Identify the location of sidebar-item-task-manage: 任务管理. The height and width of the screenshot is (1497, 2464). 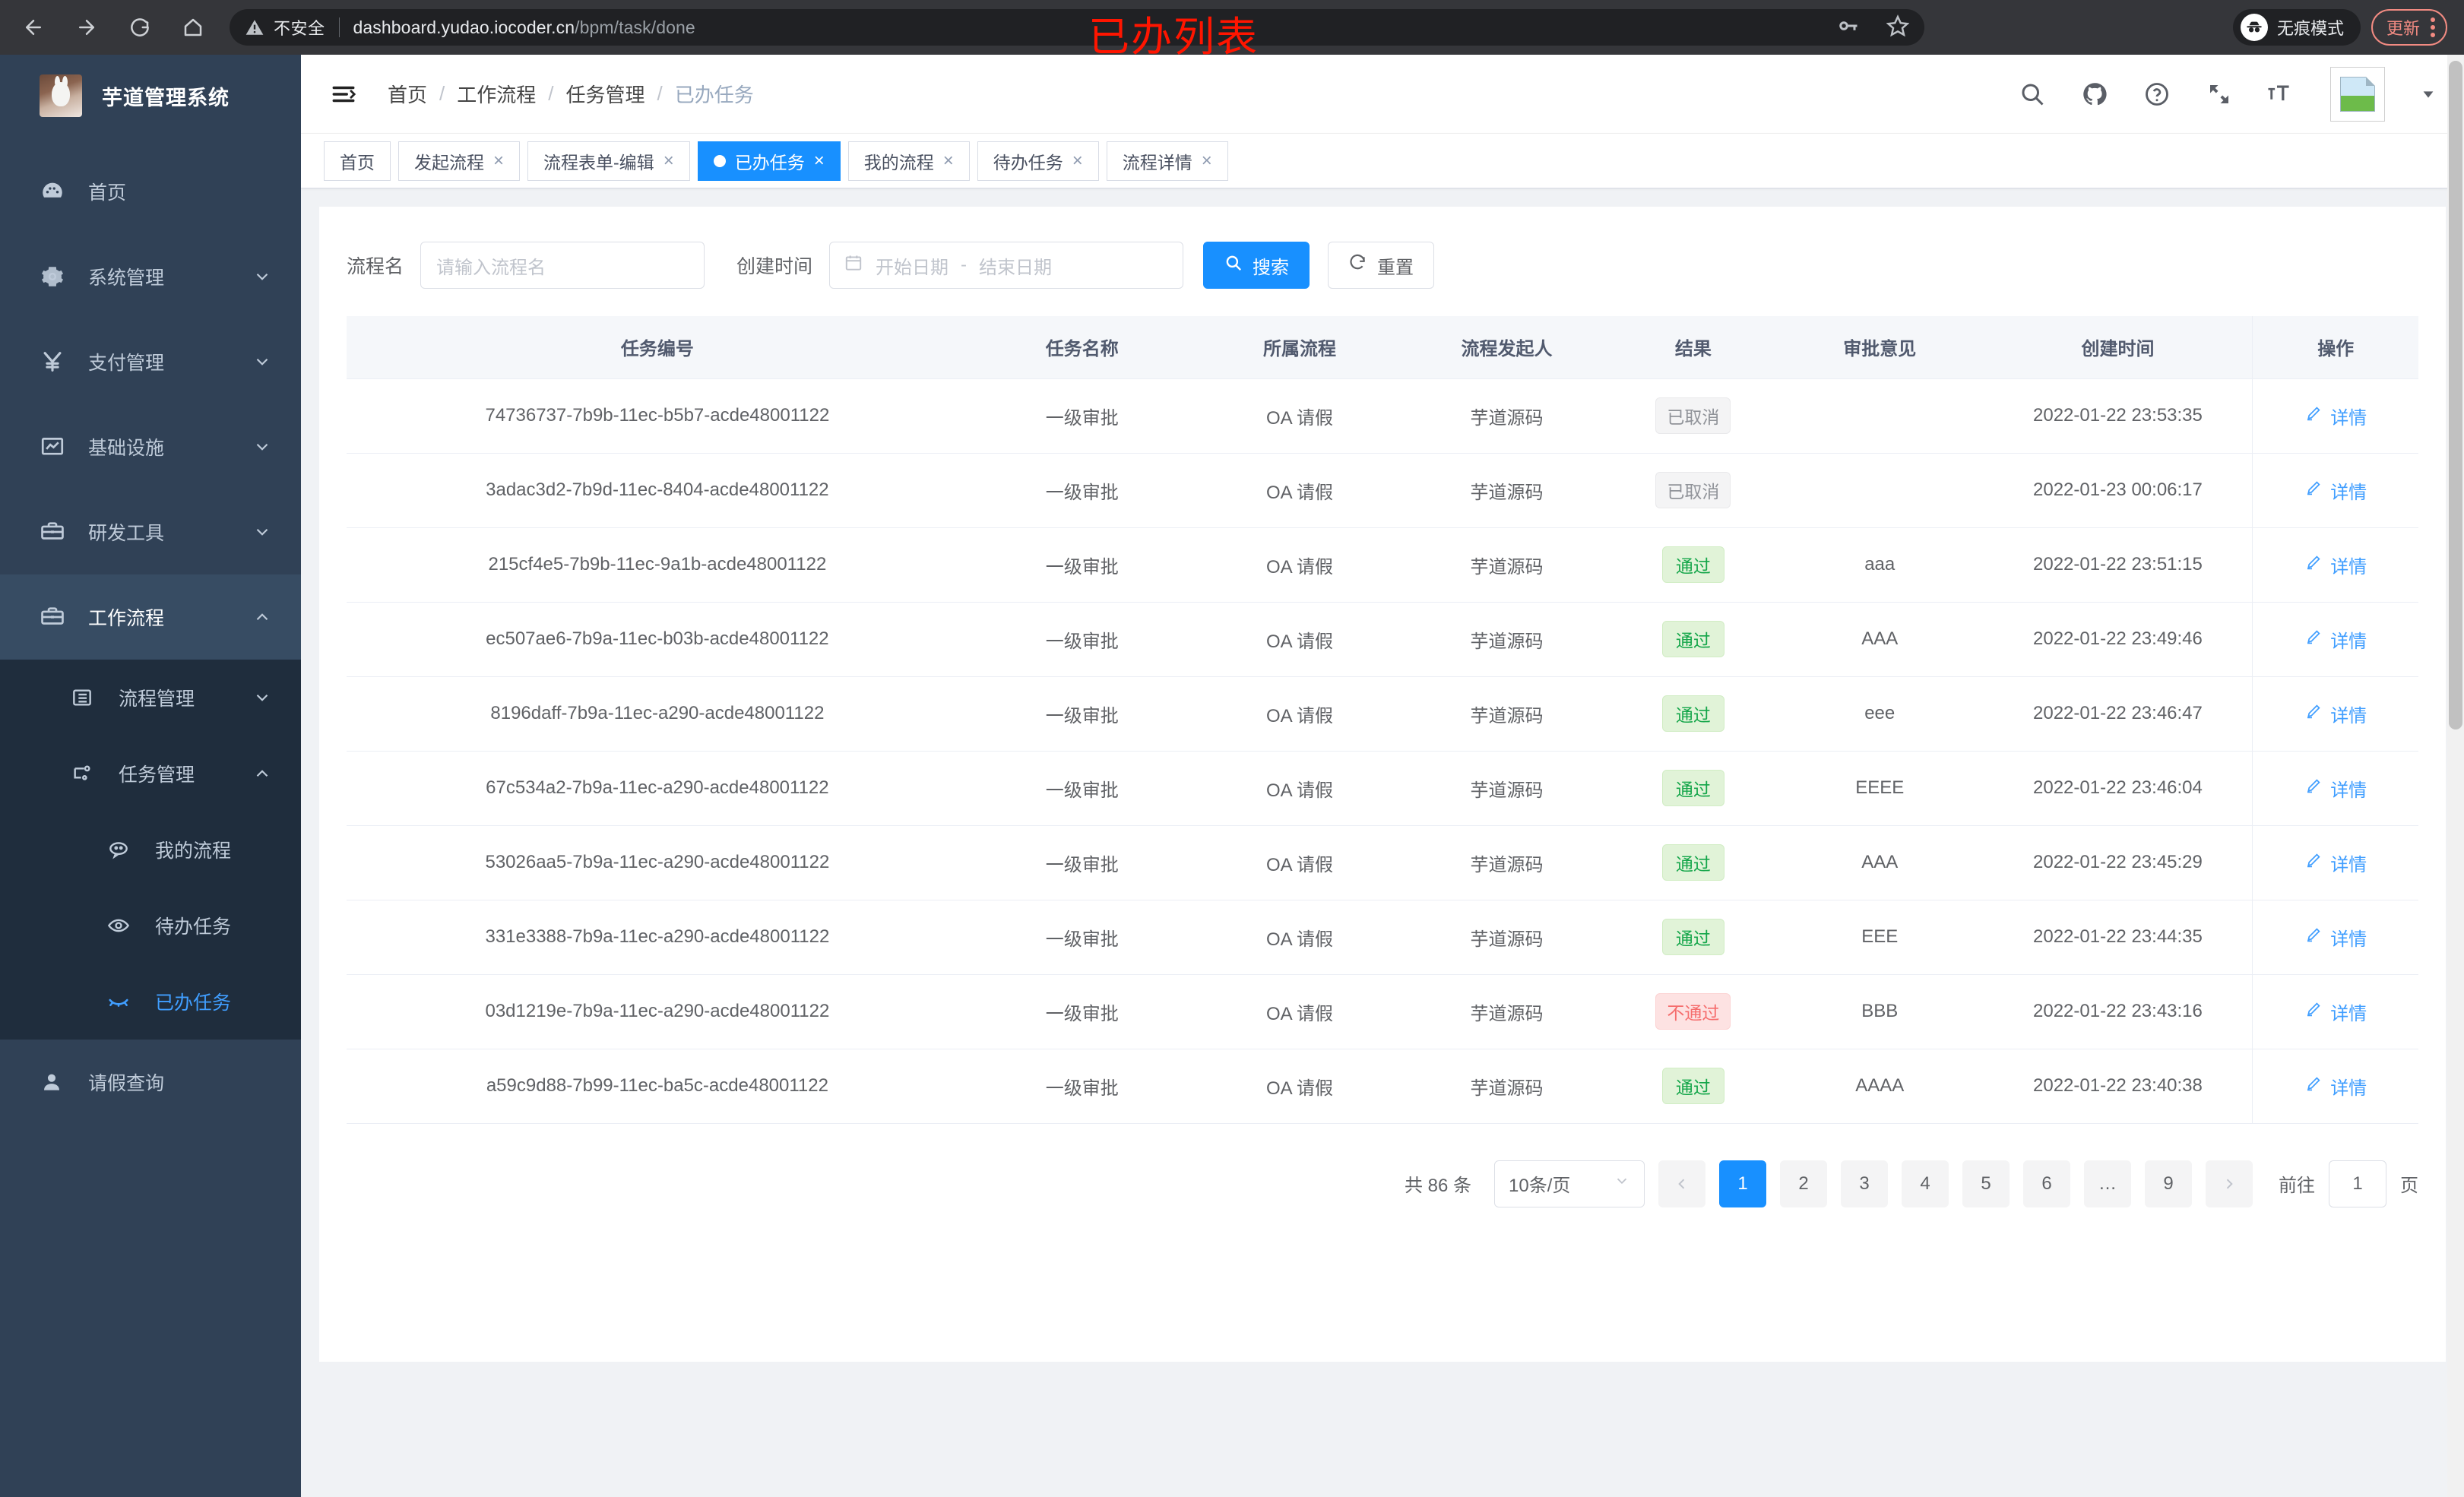
(150, 774).